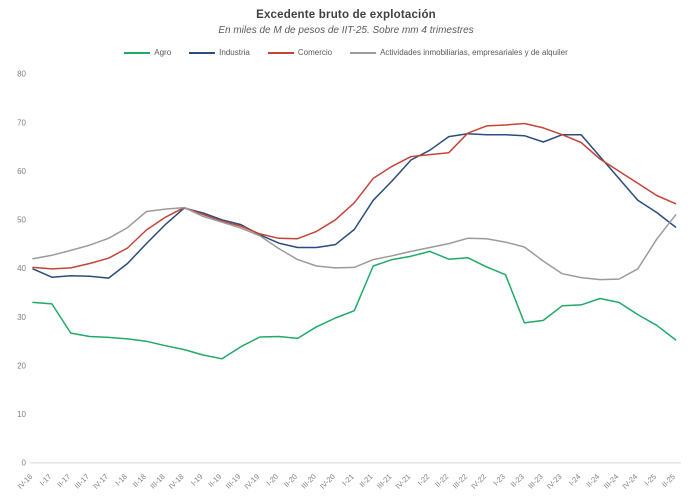 The image size is (692, 503). I want to click on y-tick-label: 60, so click(21, 171).